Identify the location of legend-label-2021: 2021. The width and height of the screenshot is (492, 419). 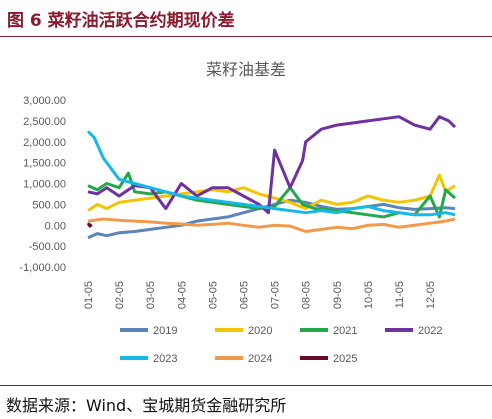
(345, 331).